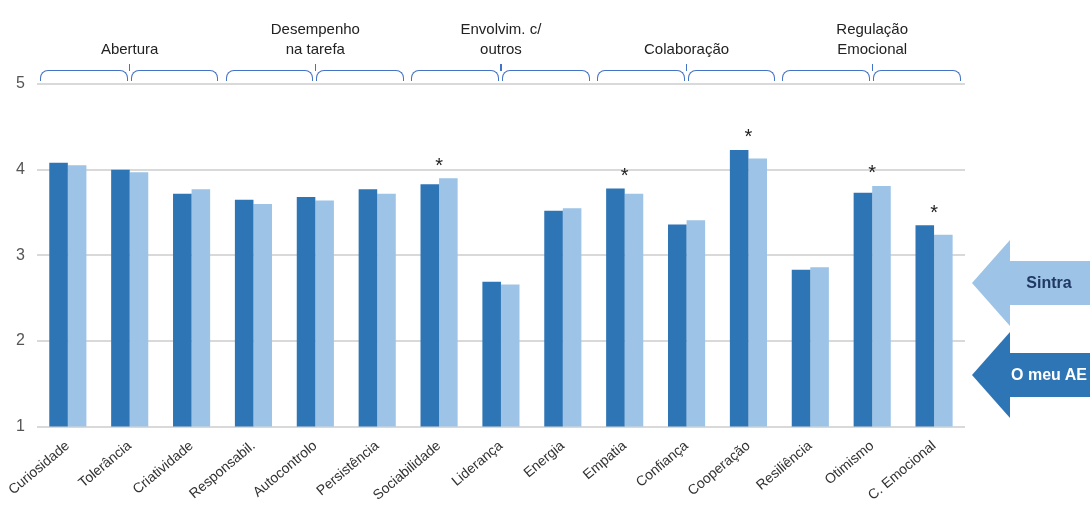 The height and width of the screenshot is (507, 1092). I want to click on y-tick-label: 1, so click(20, 425).